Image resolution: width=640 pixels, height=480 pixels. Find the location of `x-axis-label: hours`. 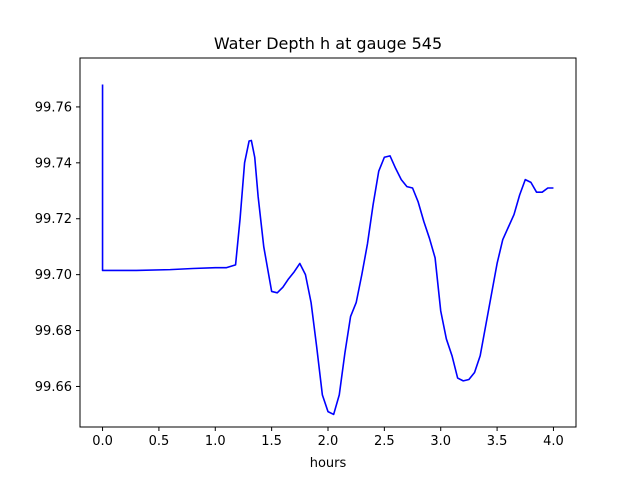

x-axis-label: hours is located at coordinates (328, 463).